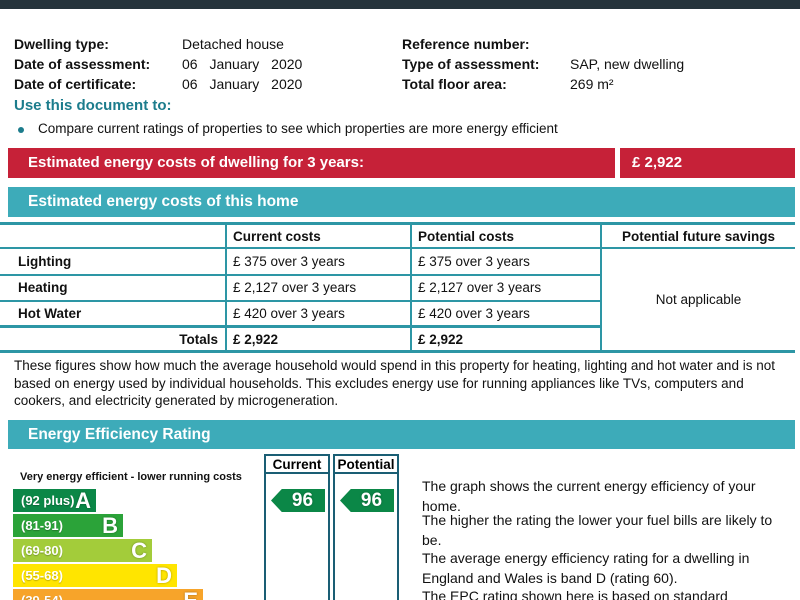 This screenshot has height=600, width=800. Describe the element at coordinates (397, 351) in the screenshot. I see `table-border-bottom` at that location.